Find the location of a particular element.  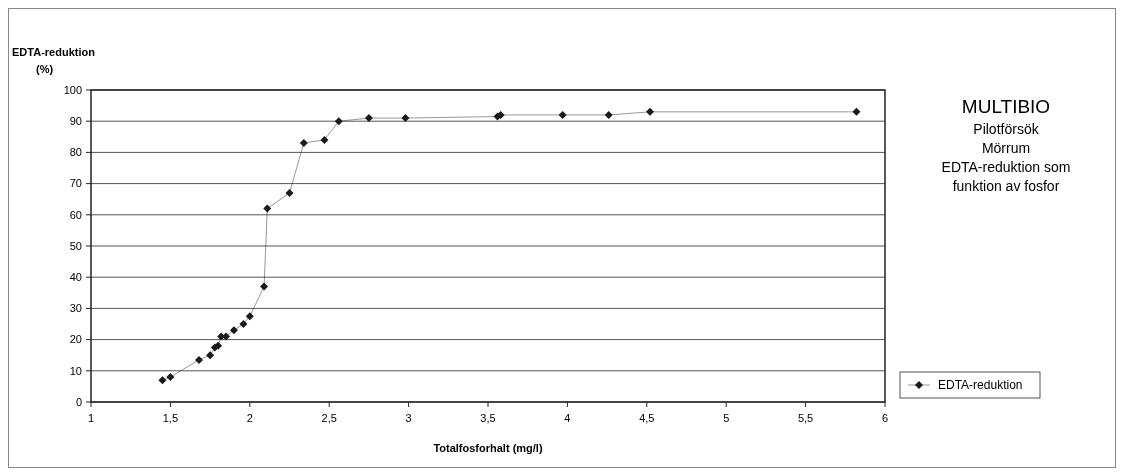

x-tick-label: 5 is located at coordinates (726, 418).